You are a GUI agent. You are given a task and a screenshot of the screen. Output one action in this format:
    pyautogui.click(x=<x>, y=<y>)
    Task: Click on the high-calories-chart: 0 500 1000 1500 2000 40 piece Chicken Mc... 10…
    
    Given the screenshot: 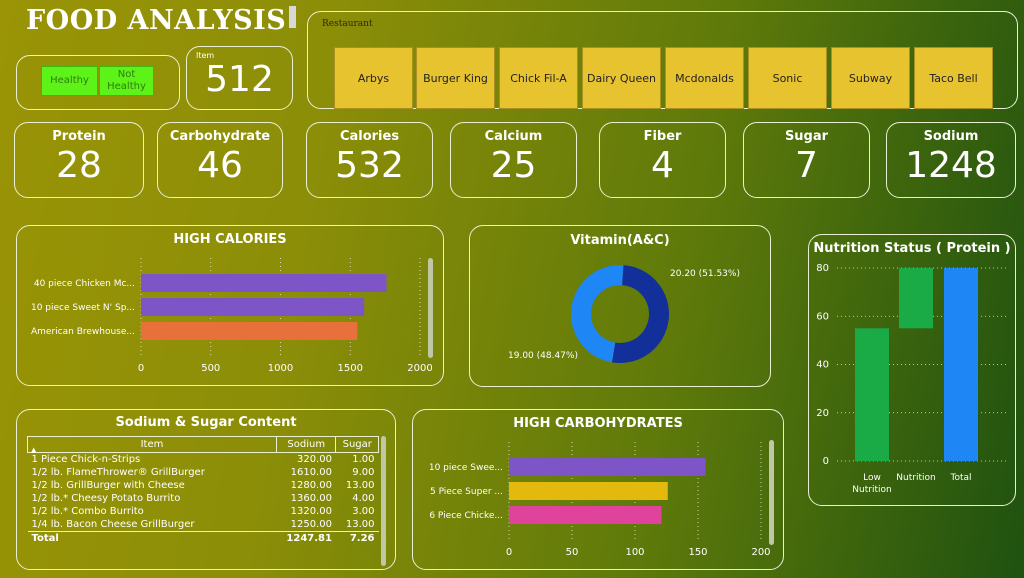 What is the action you would take?
    pyautogui.click(x=232, y=316)
    